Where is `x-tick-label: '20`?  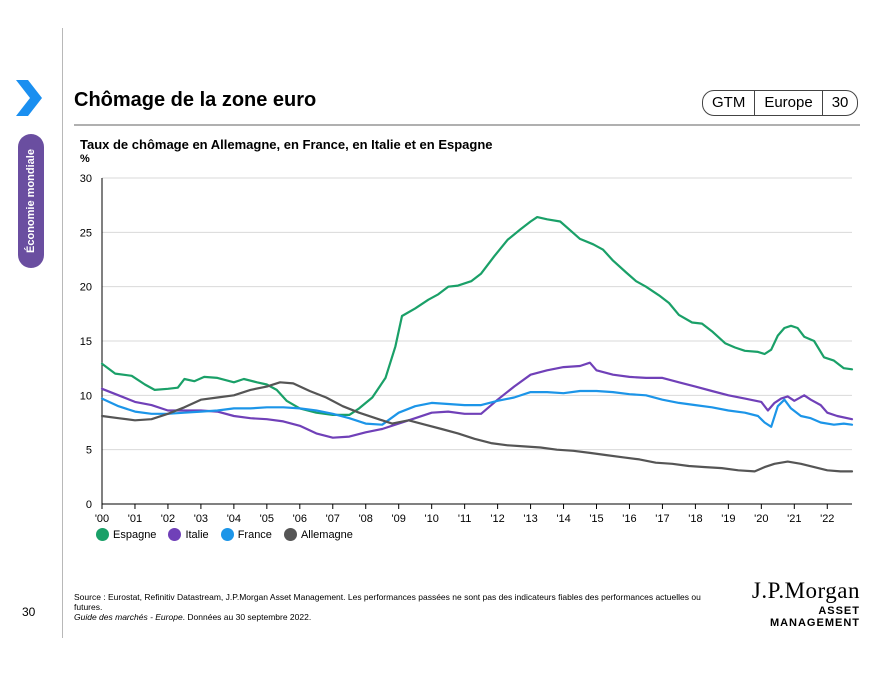 x-tick-label: '20 is located at coordinates (761, 519).